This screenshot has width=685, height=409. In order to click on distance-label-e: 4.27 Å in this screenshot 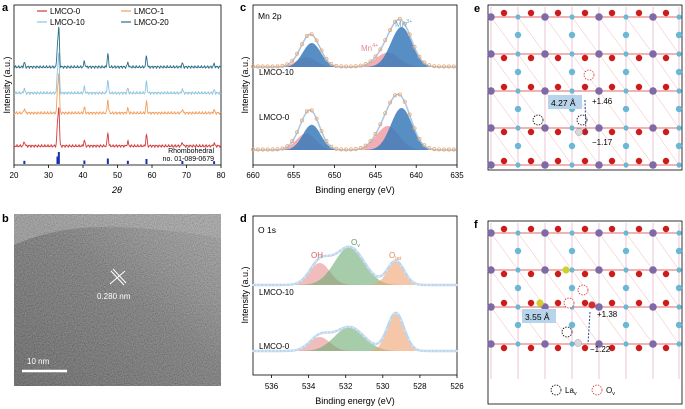, I will do `click(563, 103)`.